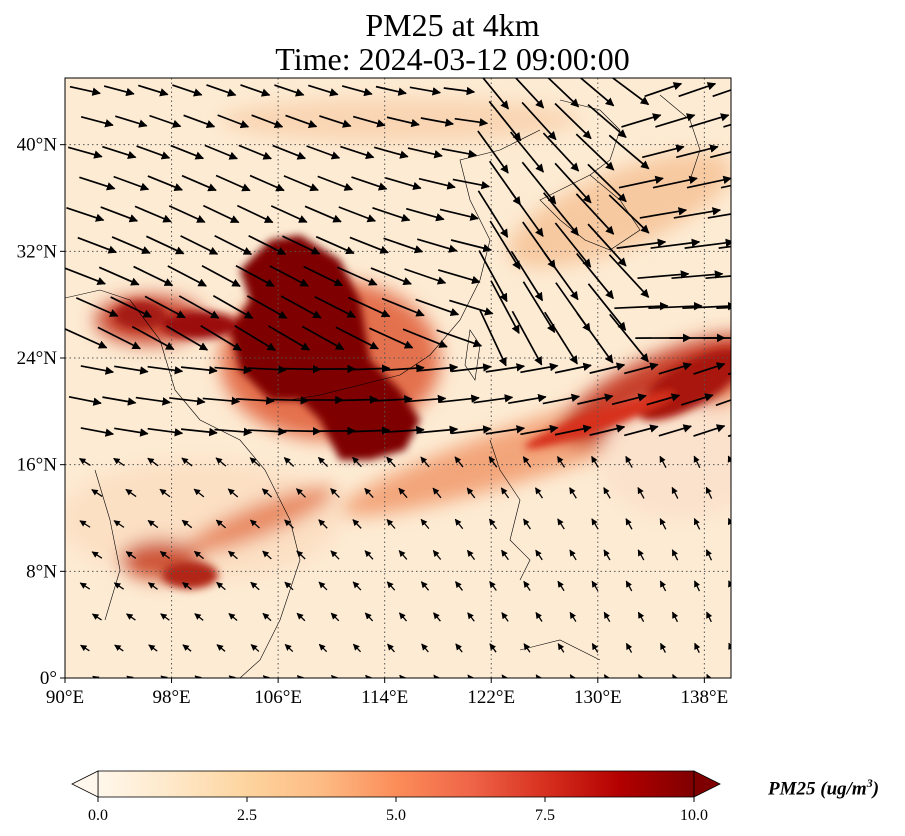 The image size is (905, 836). I want to click on y-tick-label: 16°N, so click(37, 465).